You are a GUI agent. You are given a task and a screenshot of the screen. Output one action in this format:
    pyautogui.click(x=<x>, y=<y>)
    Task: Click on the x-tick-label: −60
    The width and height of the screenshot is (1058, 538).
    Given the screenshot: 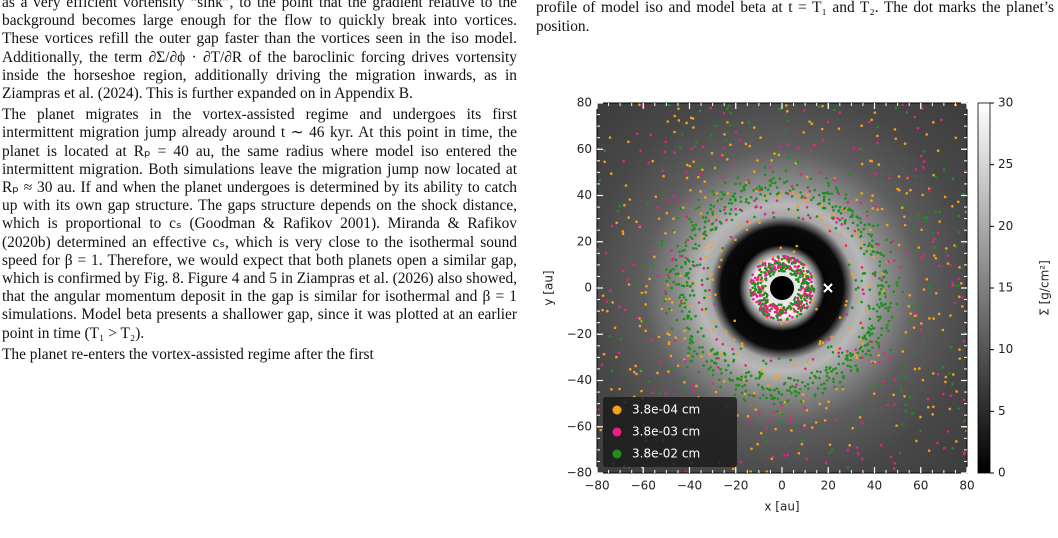 What is the action you would take?
    pyautogui.click(x=643, y=486)
    